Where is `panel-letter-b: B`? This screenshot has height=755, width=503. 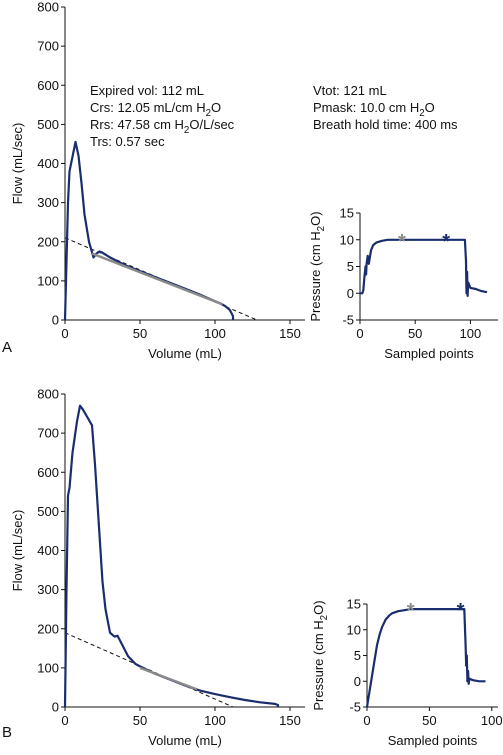
panel-letter-b: B is located at coordinates (7, 732).